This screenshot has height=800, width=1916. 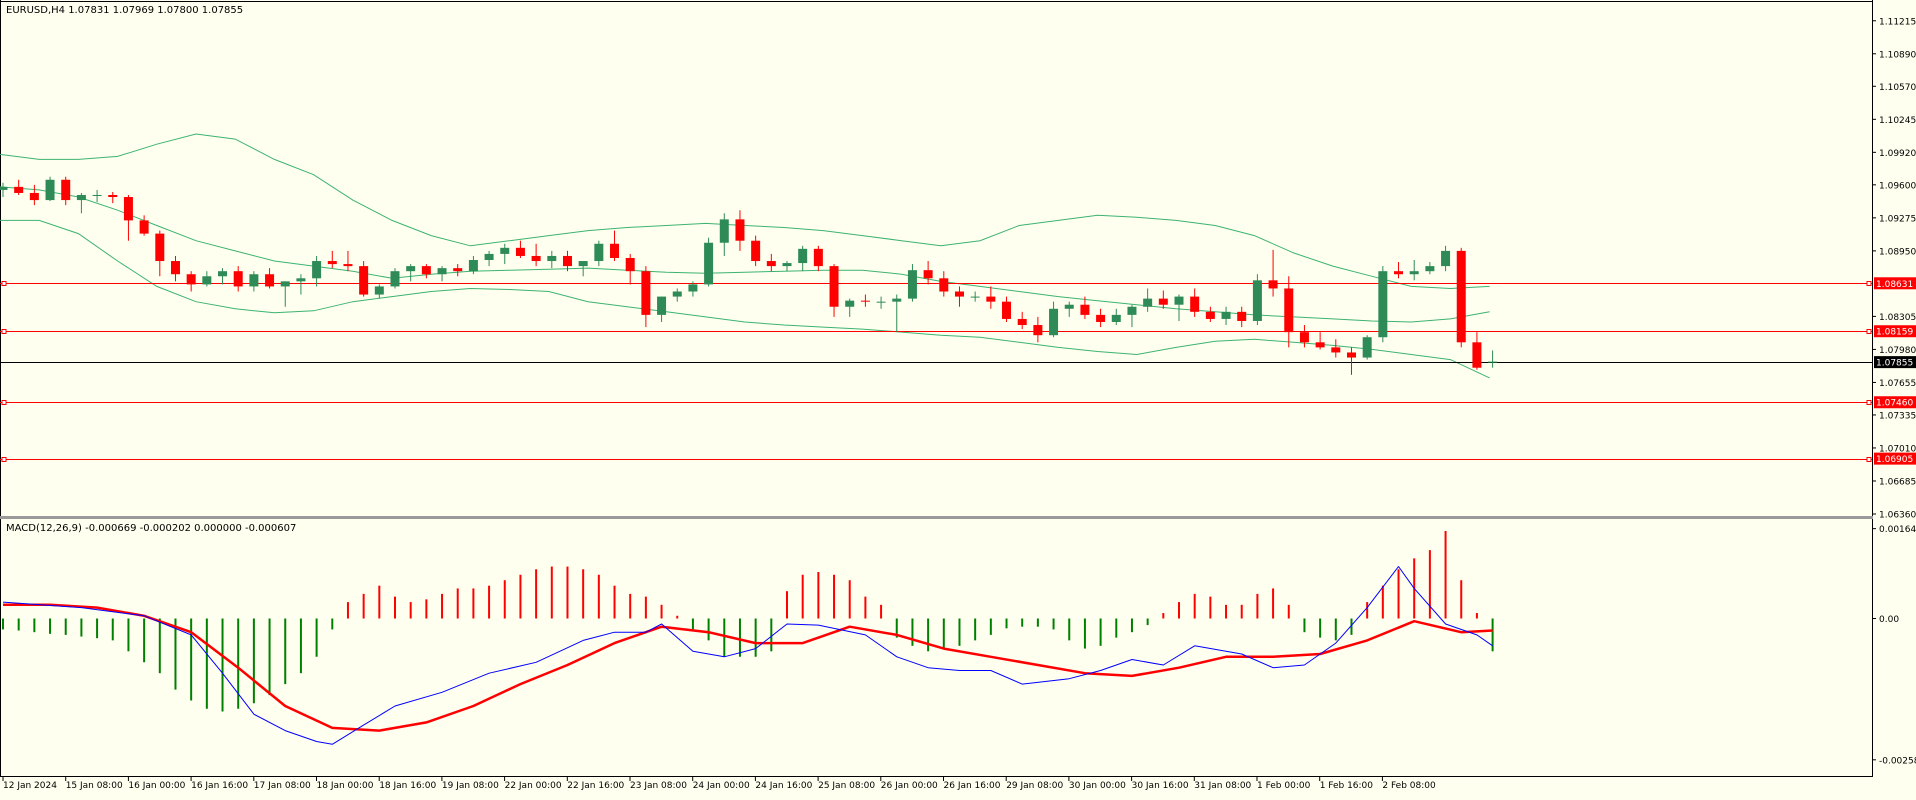 I want to click on time-axis-label: 19 Jan 08:00, so click(x=470, y=786).